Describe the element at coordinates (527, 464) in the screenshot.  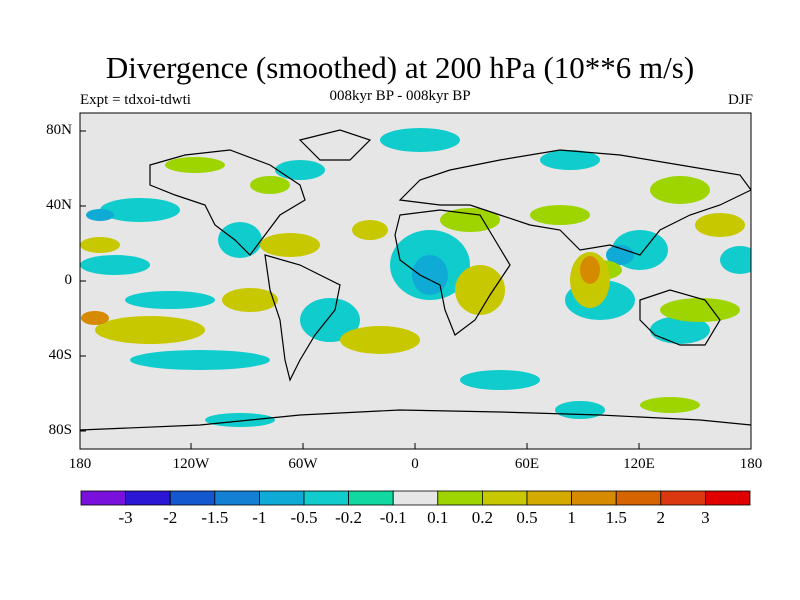
I see `lon-label-60e: 60E` at that location.